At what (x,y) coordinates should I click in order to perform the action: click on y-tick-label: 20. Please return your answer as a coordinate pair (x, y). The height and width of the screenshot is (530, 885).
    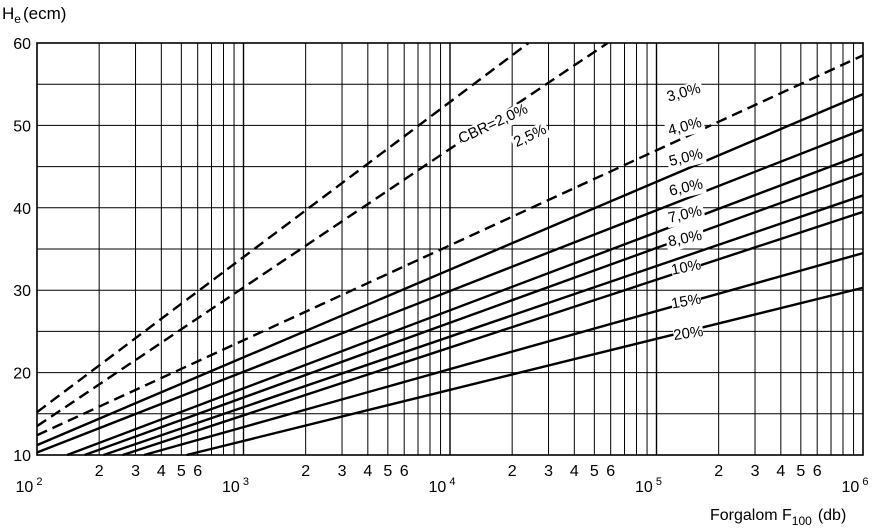
    Looking at the image, I should click on (22, 374).